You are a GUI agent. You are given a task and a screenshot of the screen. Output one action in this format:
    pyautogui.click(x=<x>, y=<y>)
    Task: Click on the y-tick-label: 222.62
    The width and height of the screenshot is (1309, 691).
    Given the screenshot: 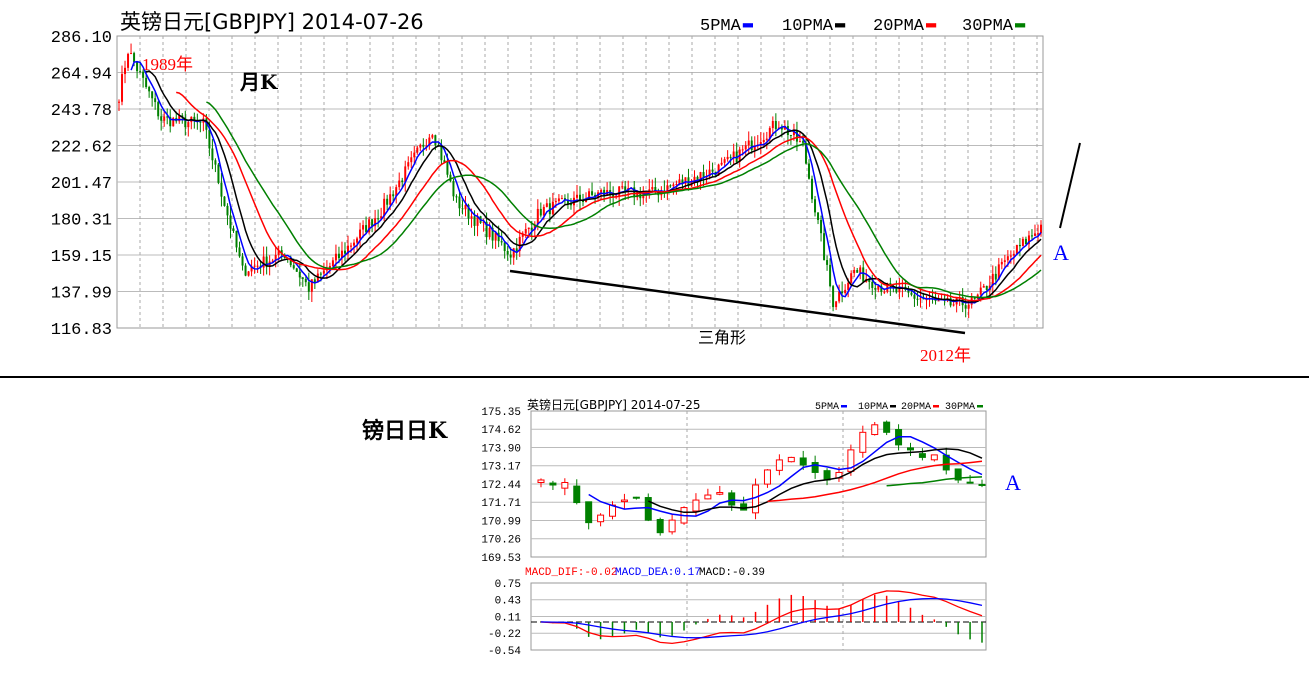 What is the action you would take?
    pyautogui.click(x=81, y=147)
    